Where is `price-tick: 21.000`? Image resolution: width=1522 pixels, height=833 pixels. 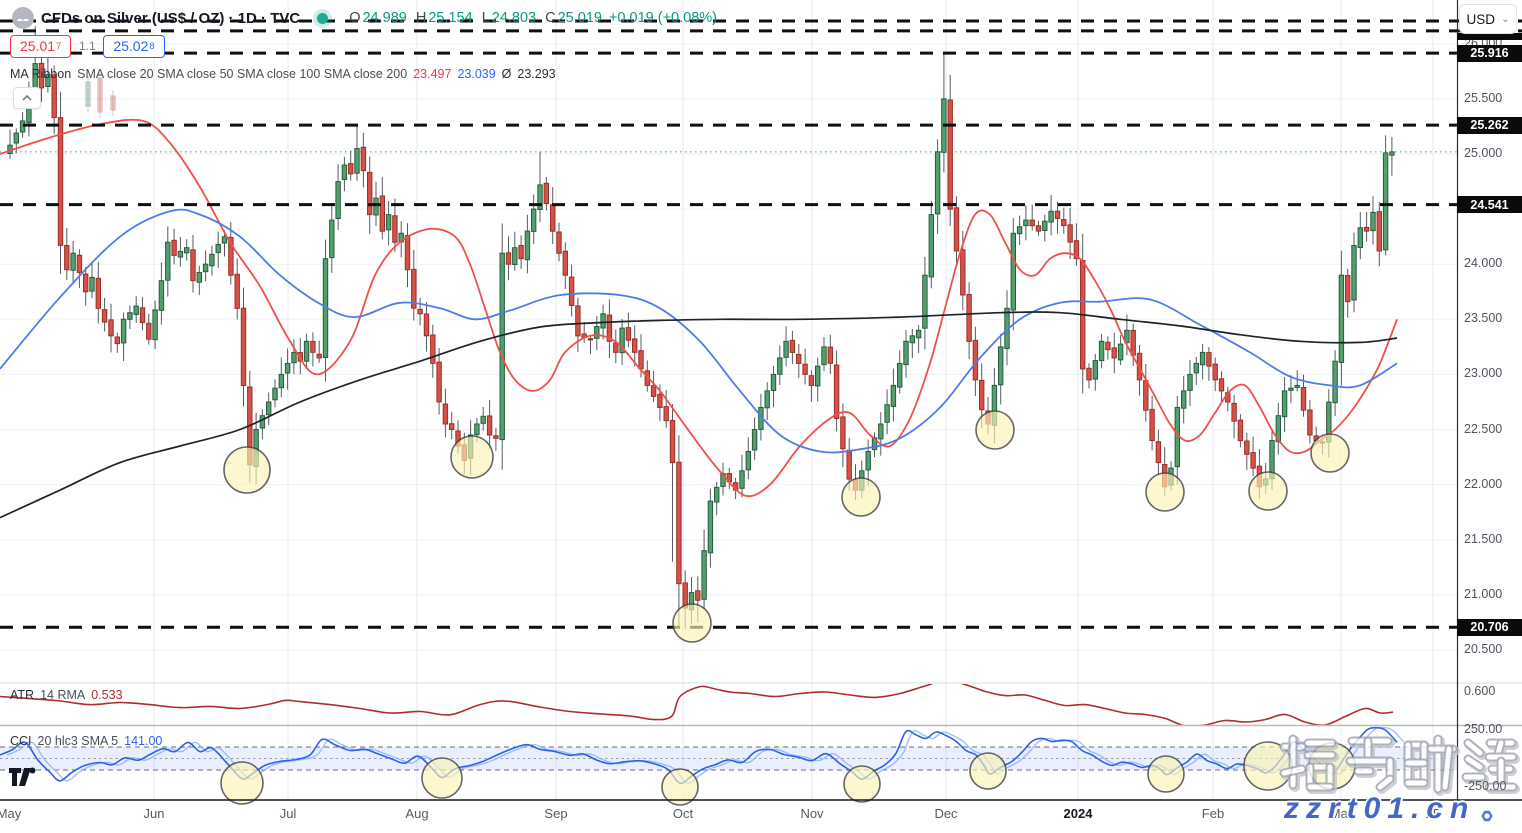
price-tick: 21.000 is located at coordinates (1483, 593).